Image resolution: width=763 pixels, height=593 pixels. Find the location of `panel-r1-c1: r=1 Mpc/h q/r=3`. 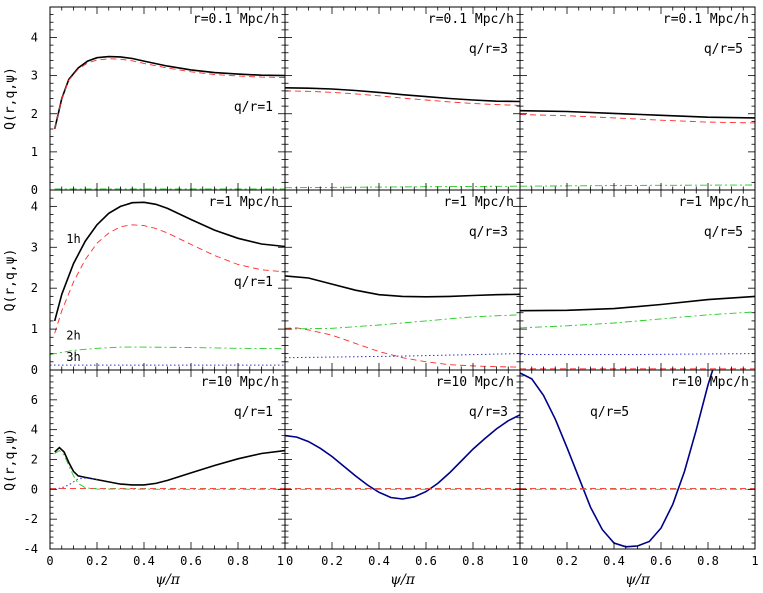

panel-r1-c1: r=1 Mpc/h q/r=3 is located at coordinates (402, 280).